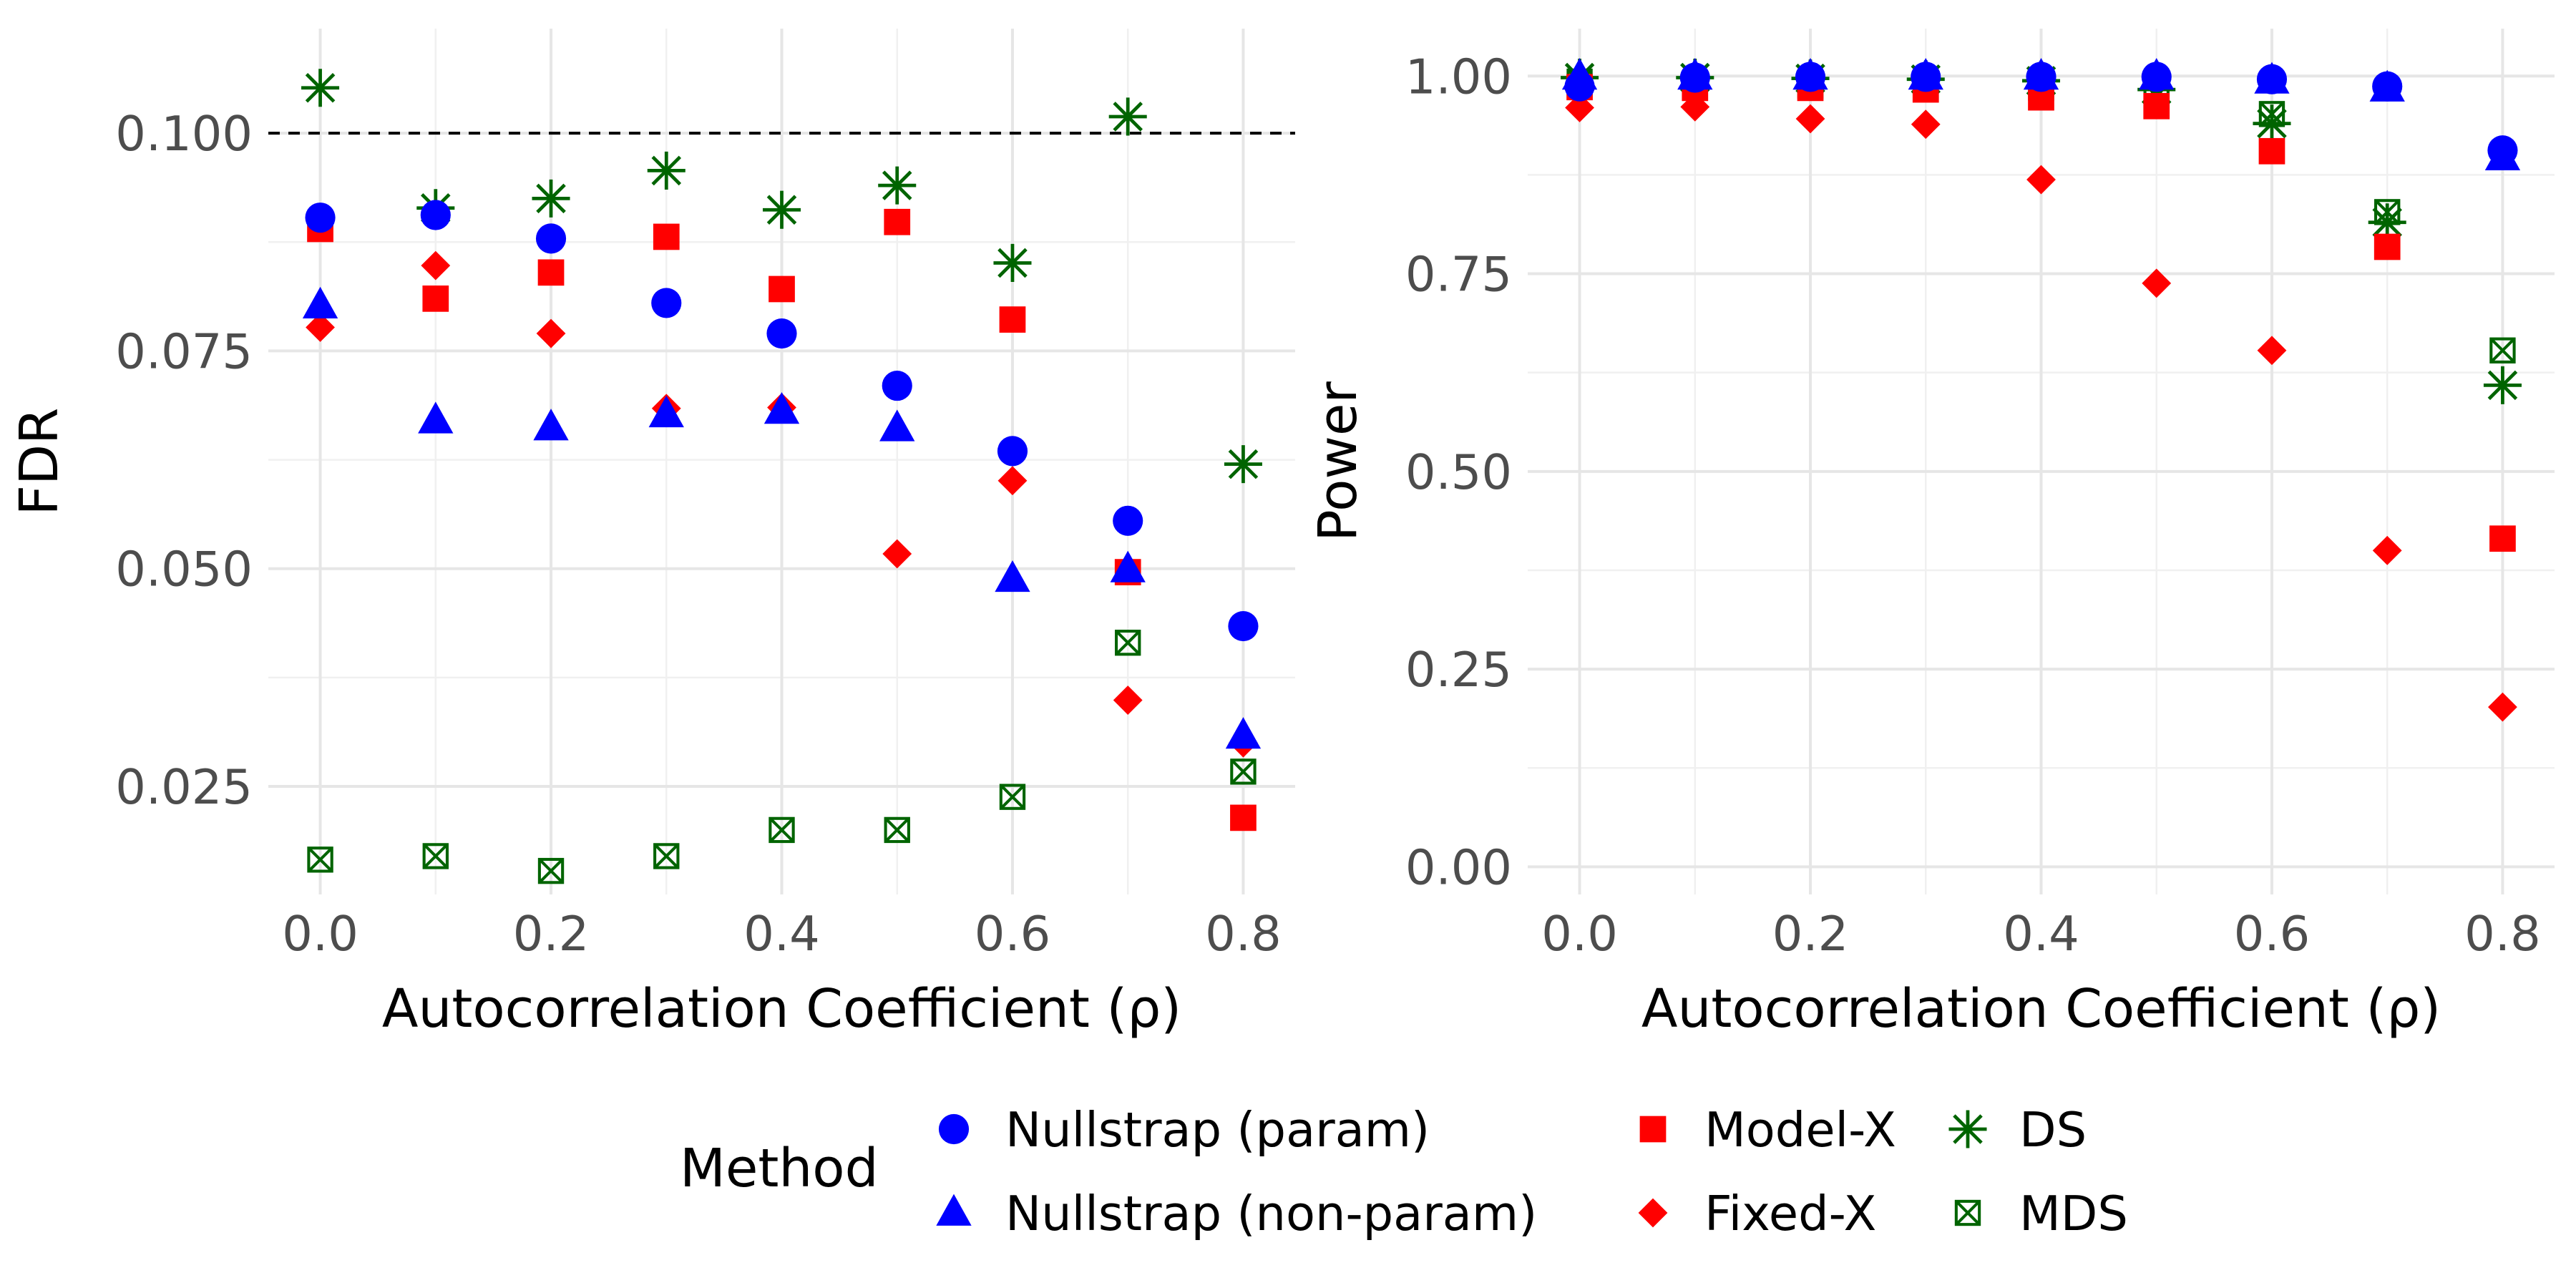 The width and height of the screenshot is (2576, 1288). What do you see at coordinates (2041, 1009) in the screenshot?
I see `x-axis-title: Autocorrelation Coefficient (ρ)` at bounding box center [2041, 1009].